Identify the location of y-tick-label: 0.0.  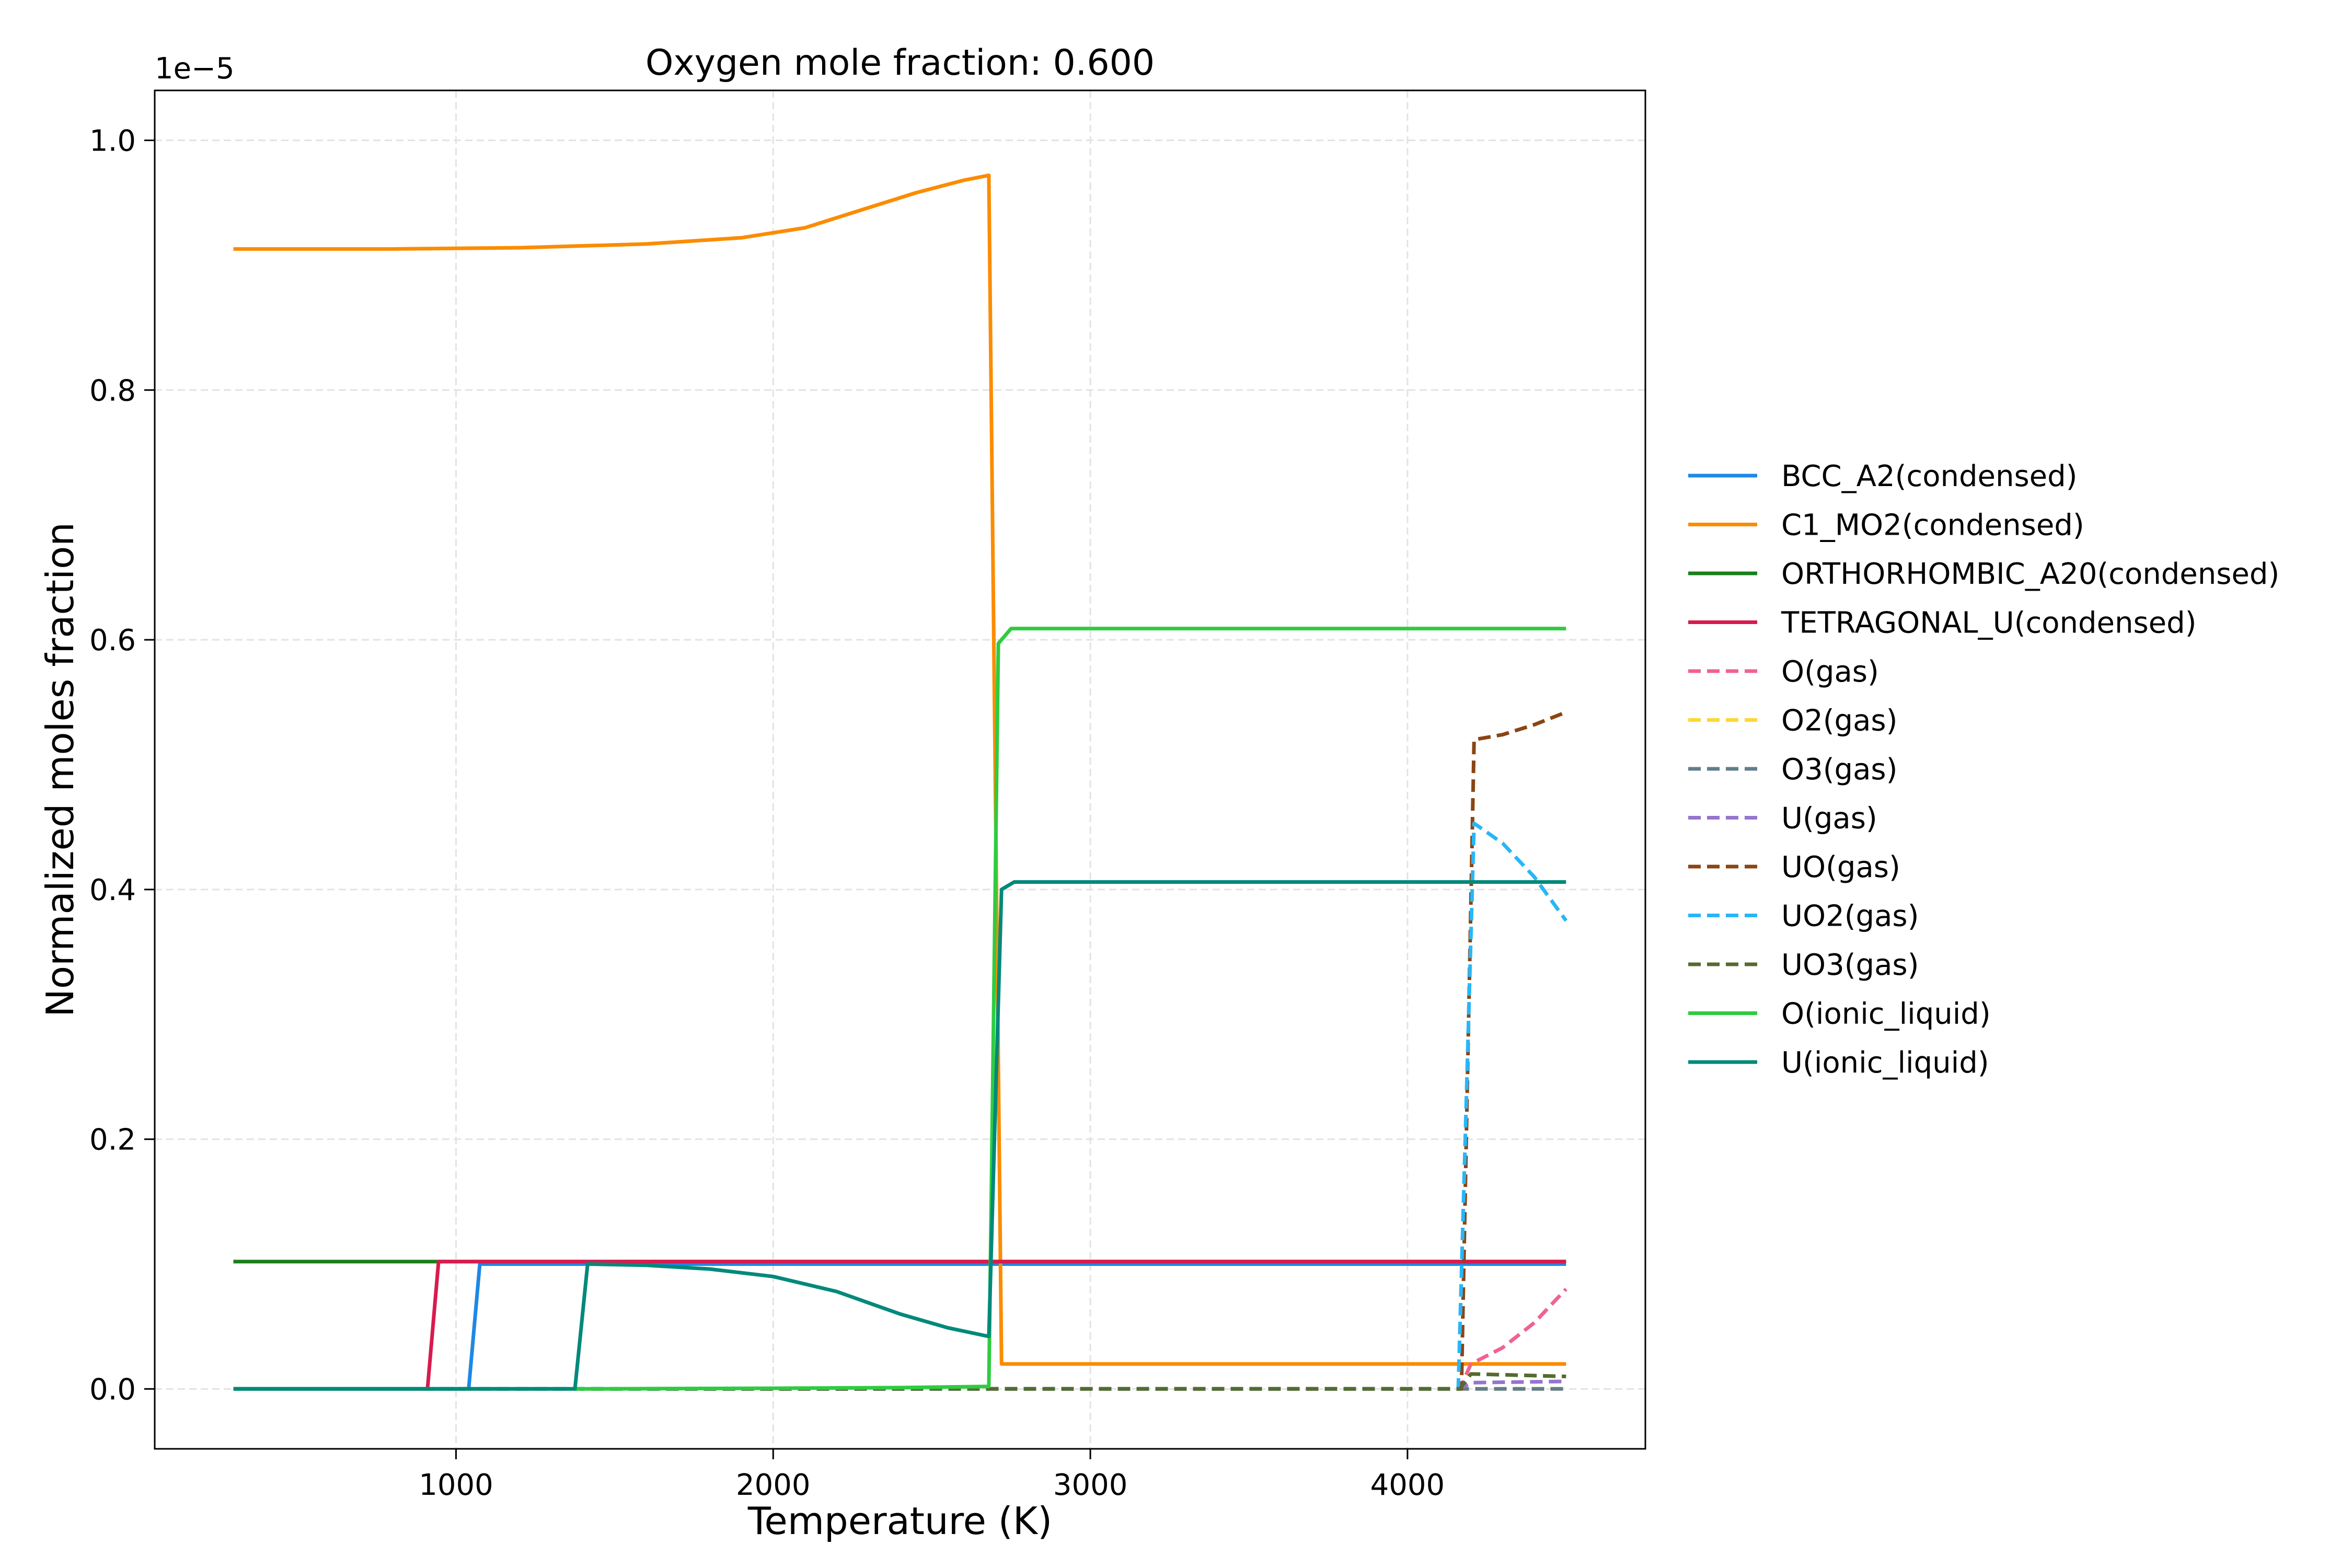
(112, 1389).